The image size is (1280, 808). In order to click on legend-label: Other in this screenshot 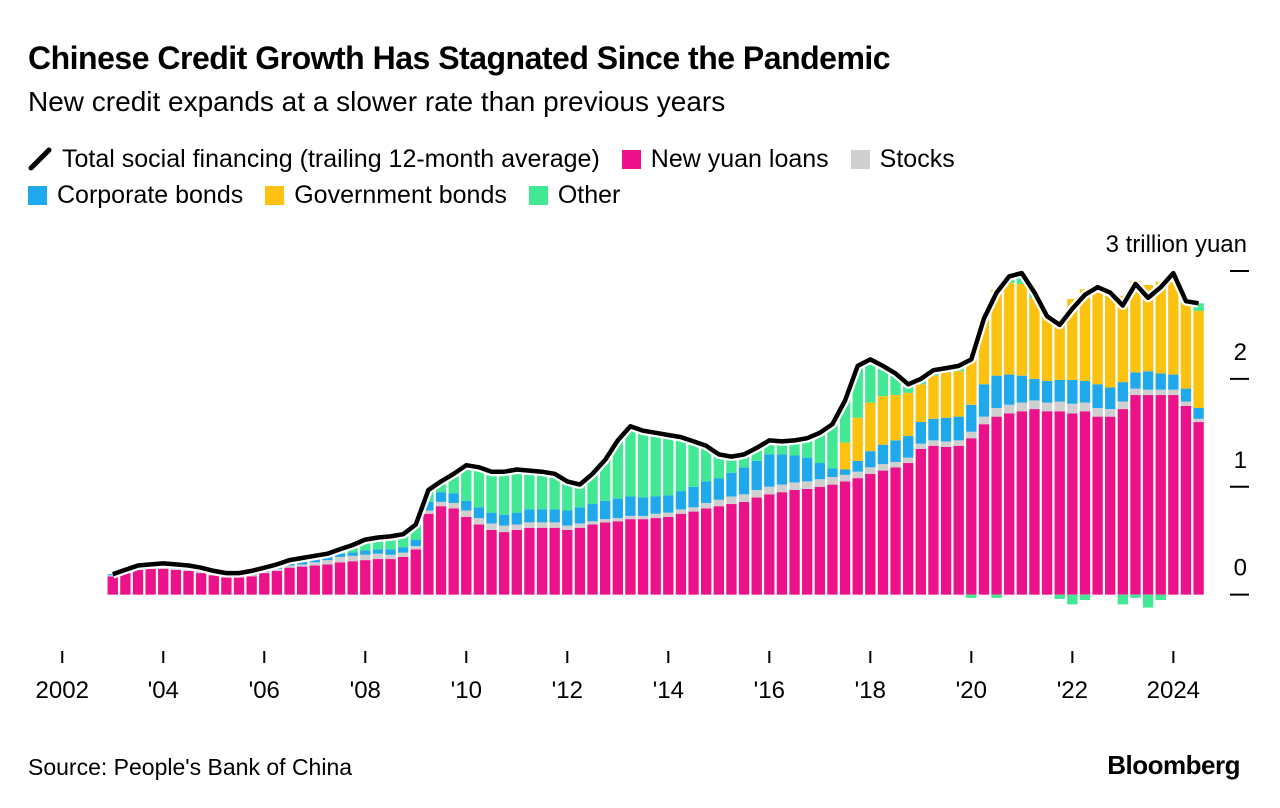, I will do `click(589, 194)`.